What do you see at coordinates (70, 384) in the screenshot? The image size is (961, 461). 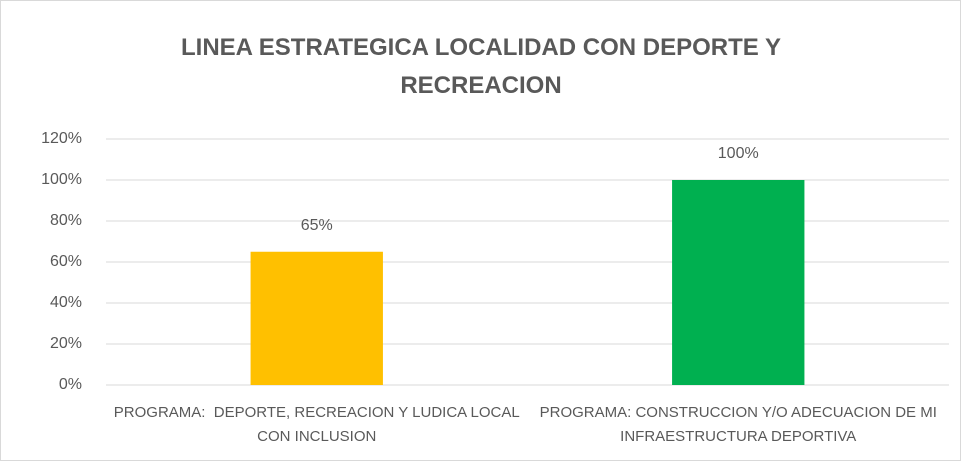 I see `y-tick-label: 0%` at bounding box center [70, 384].